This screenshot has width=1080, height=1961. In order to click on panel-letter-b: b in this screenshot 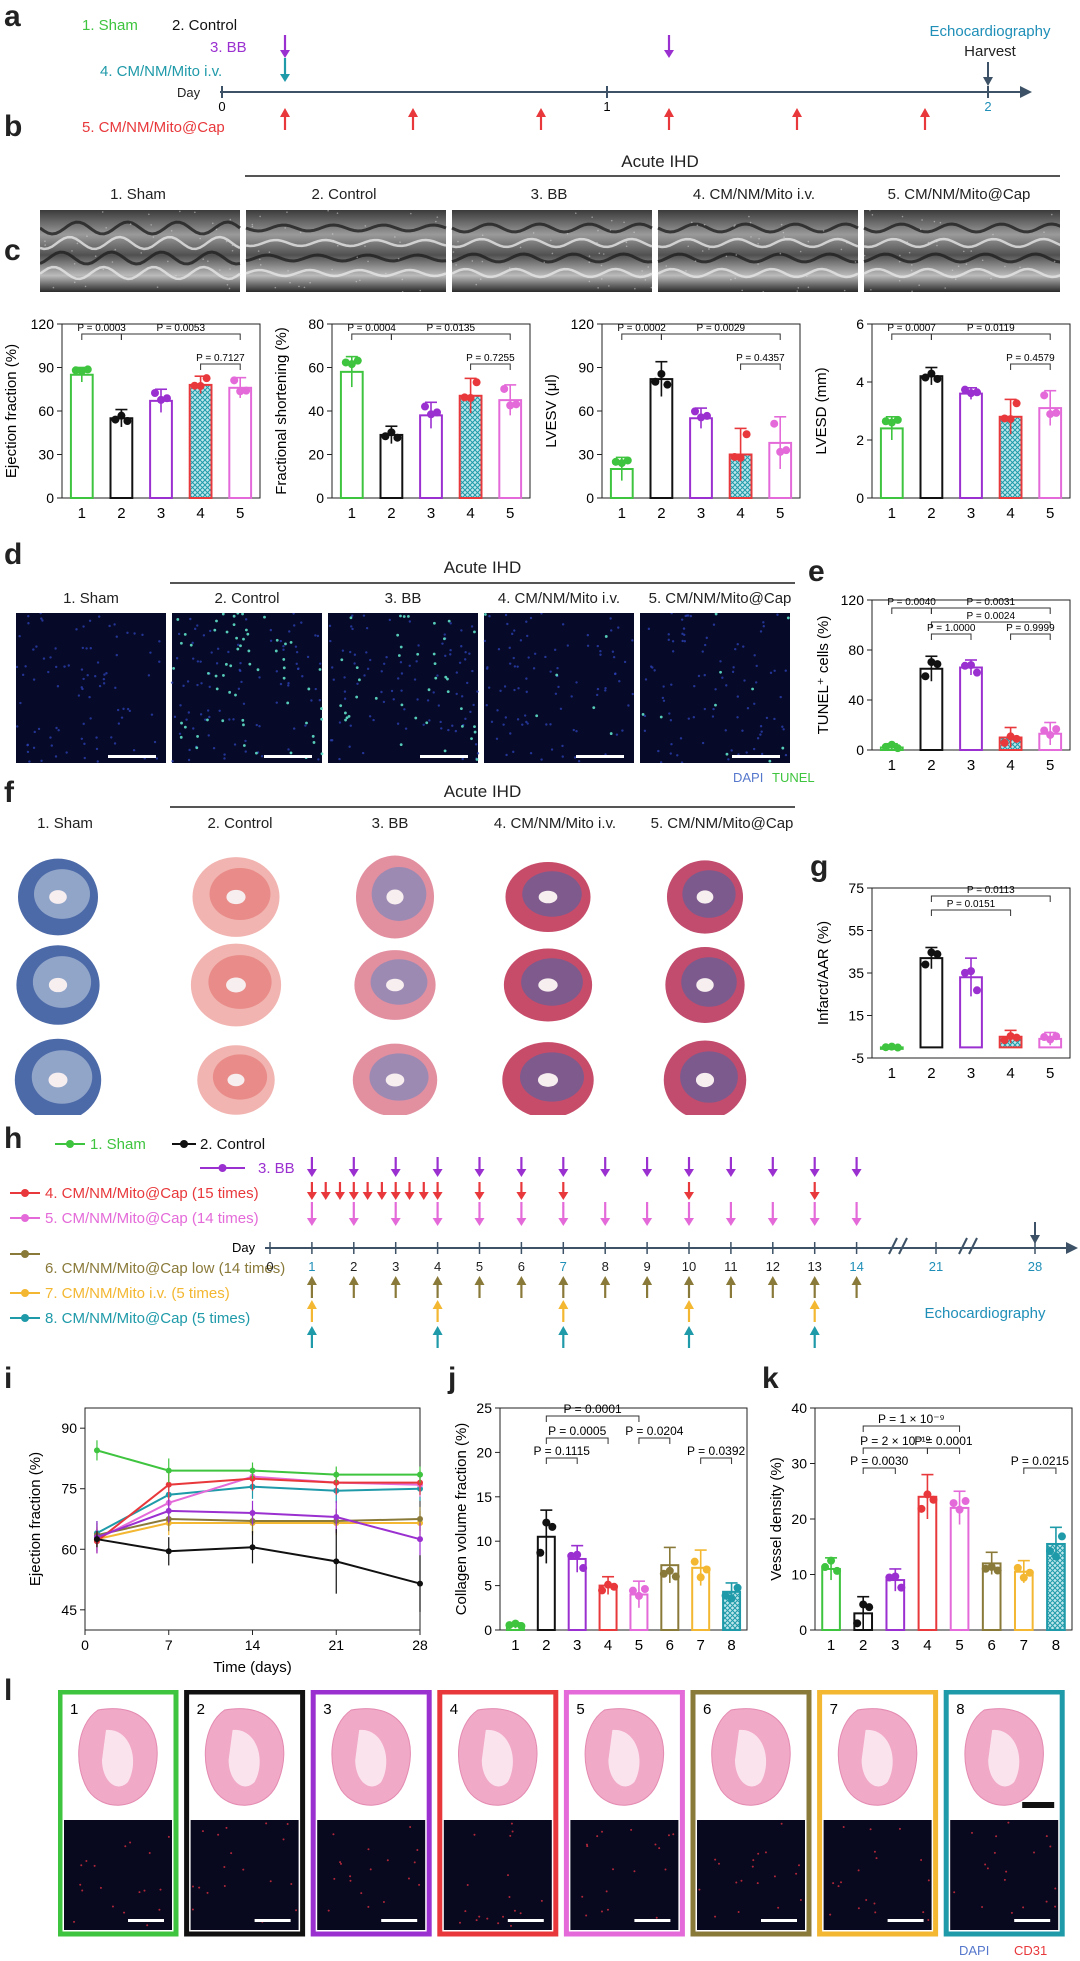, I will do `click(13, 126)`.